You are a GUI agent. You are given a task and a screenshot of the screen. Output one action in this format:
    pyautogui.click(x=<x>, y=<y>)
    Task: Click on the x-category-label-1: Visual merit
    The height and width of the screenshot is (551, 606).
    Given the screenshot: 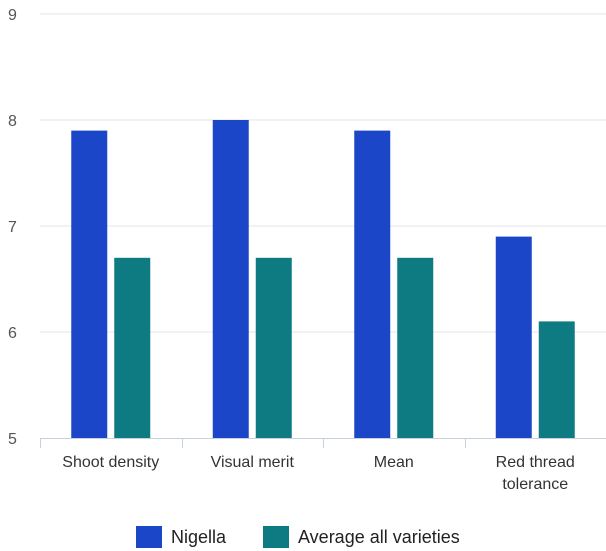 What is the action you would take?
    pyautogui.click(x=253, y=462)
    